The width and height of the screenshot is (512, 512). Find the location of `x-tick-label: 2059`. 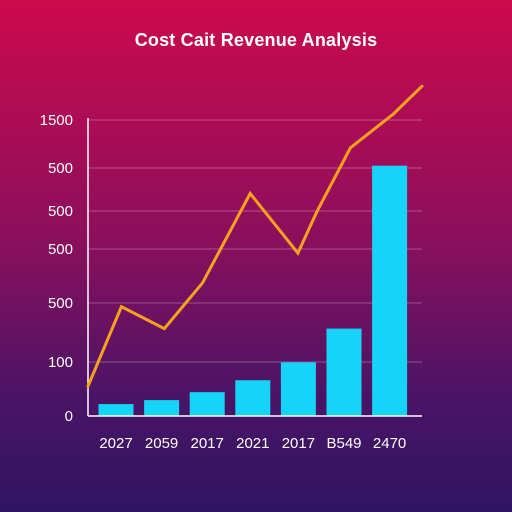

x-tick-label: 2059 is located at coordinates (161, 443).